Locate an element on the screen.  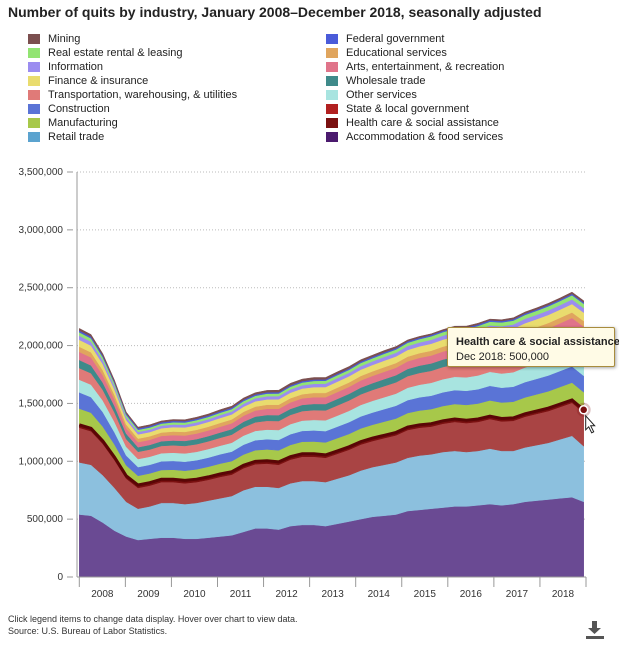
source-note: Source: U.S. Bureau of Labor Statistics. is located at coordinates (88, 631).